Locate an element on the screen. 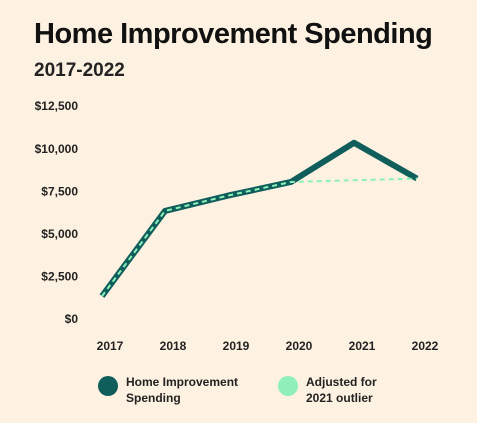 Image resolution: width=477 pixels, height=423 pixels. legend-label: Adjusted for 2021 outlier is located at coordinates (341, 390).